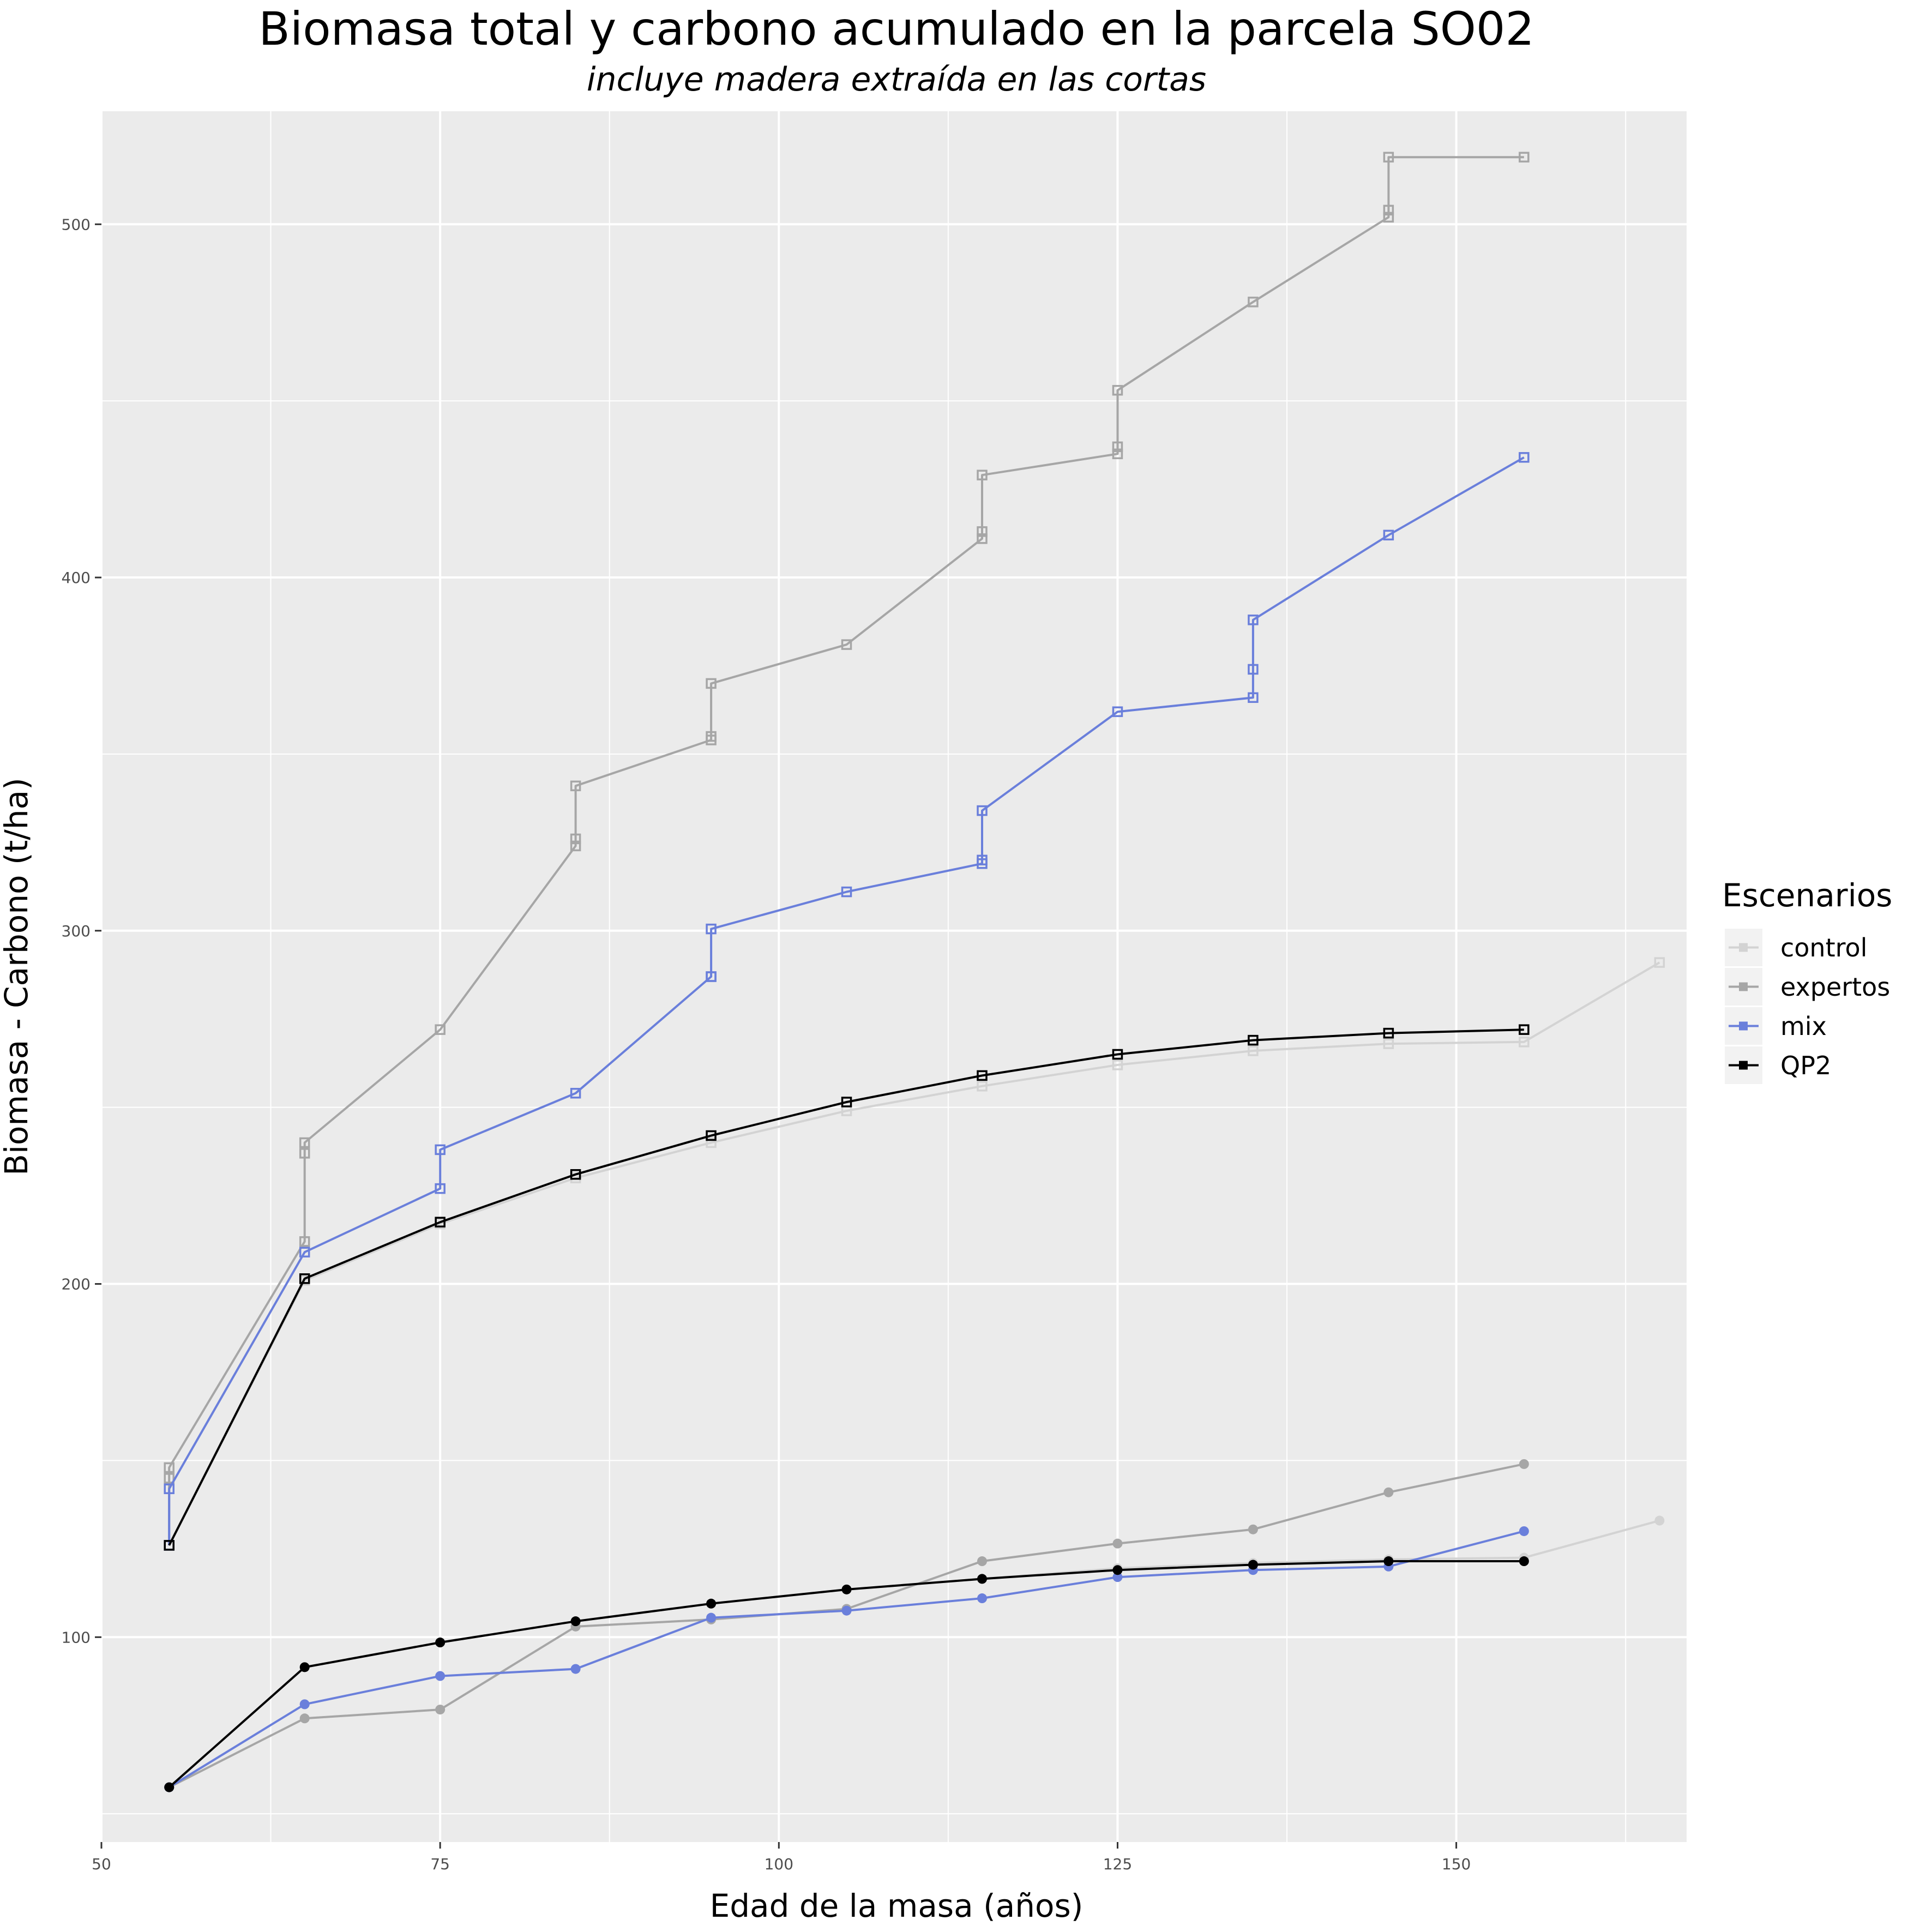 The width and height of the screenshot is (1932, 1932). Describe the element at coordinates (76, 931) in the screenshot. I see `y-tick-label-2: 300` at that location.